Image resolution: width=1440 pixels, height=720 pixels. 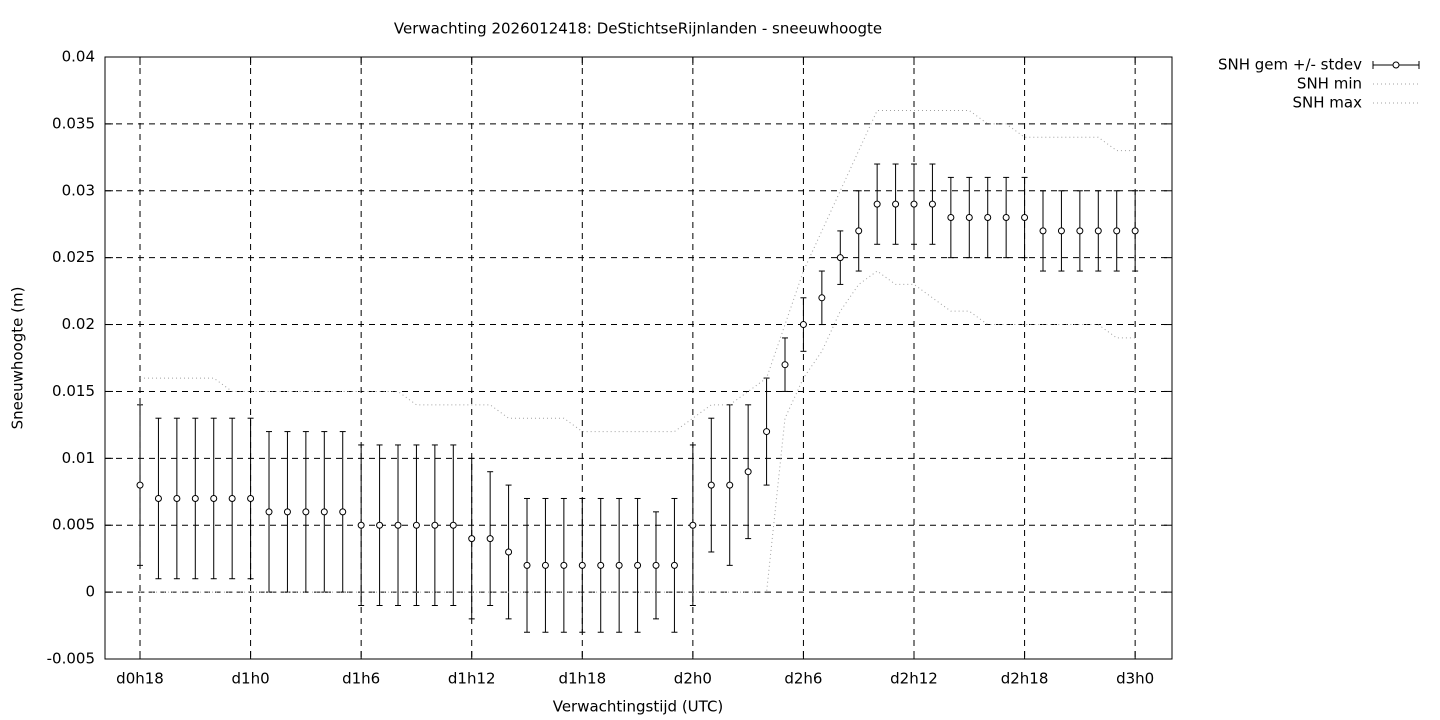 I want to click on x-tick-label: d3h0, so click(x=1135, y=679).